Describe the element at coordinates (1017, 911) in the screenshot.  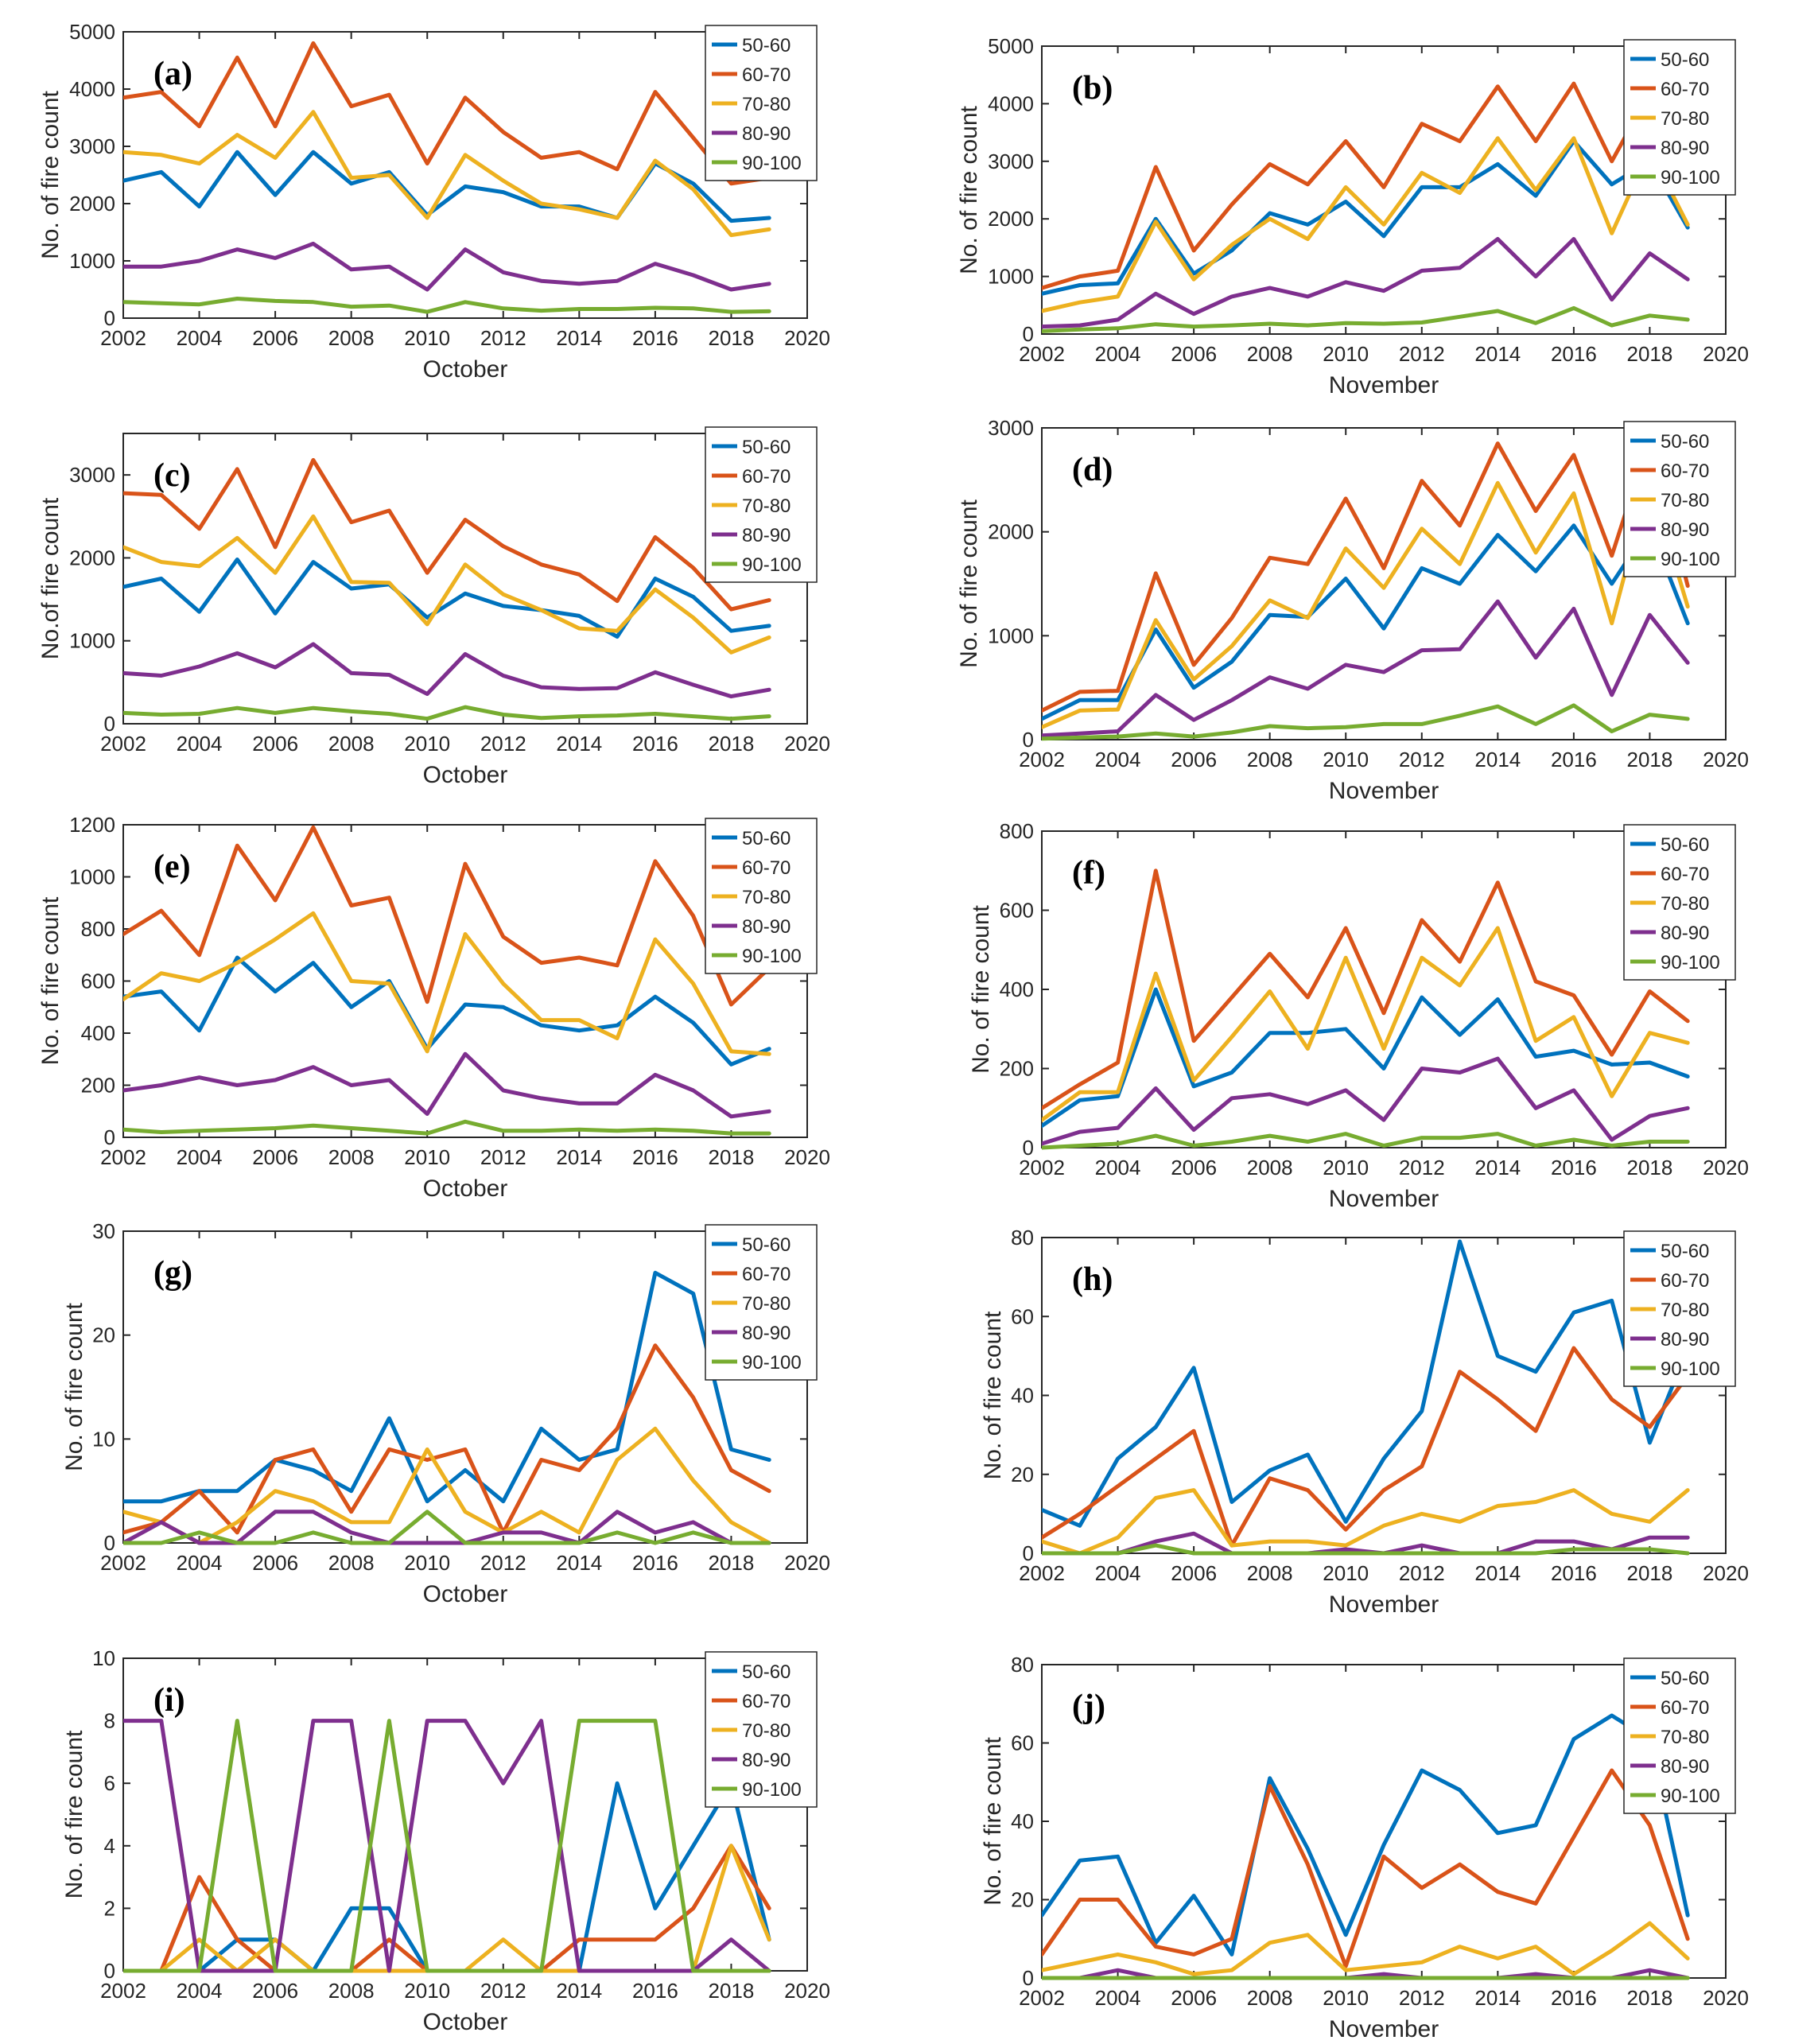
I see `y-tick-label: 600` at that location.